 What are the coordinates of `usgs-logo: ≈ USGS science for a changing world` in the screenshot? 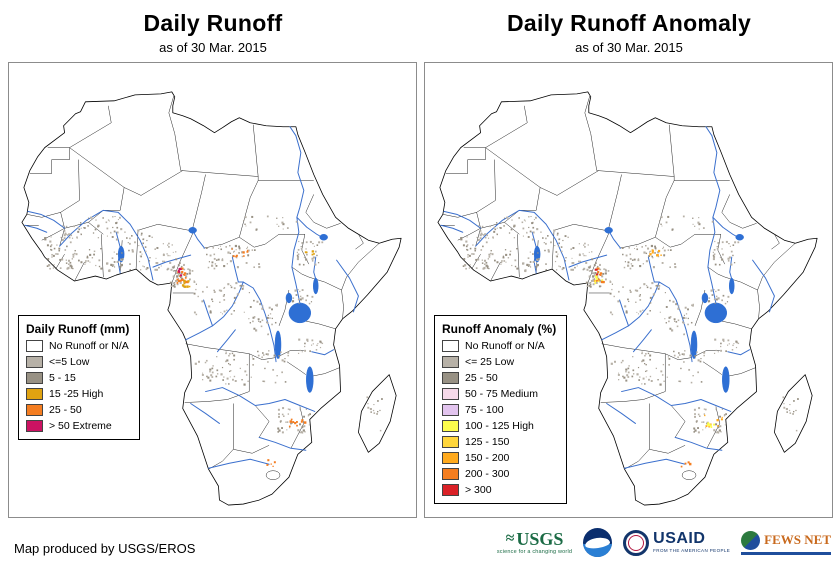 It's located at (534, 542).